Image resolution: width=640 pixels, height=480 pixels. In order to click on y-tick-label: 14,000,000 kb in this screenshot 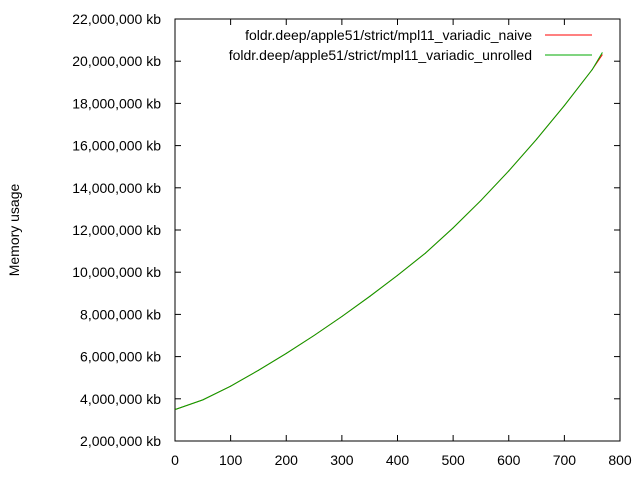, I will do `click(116, 188)`.